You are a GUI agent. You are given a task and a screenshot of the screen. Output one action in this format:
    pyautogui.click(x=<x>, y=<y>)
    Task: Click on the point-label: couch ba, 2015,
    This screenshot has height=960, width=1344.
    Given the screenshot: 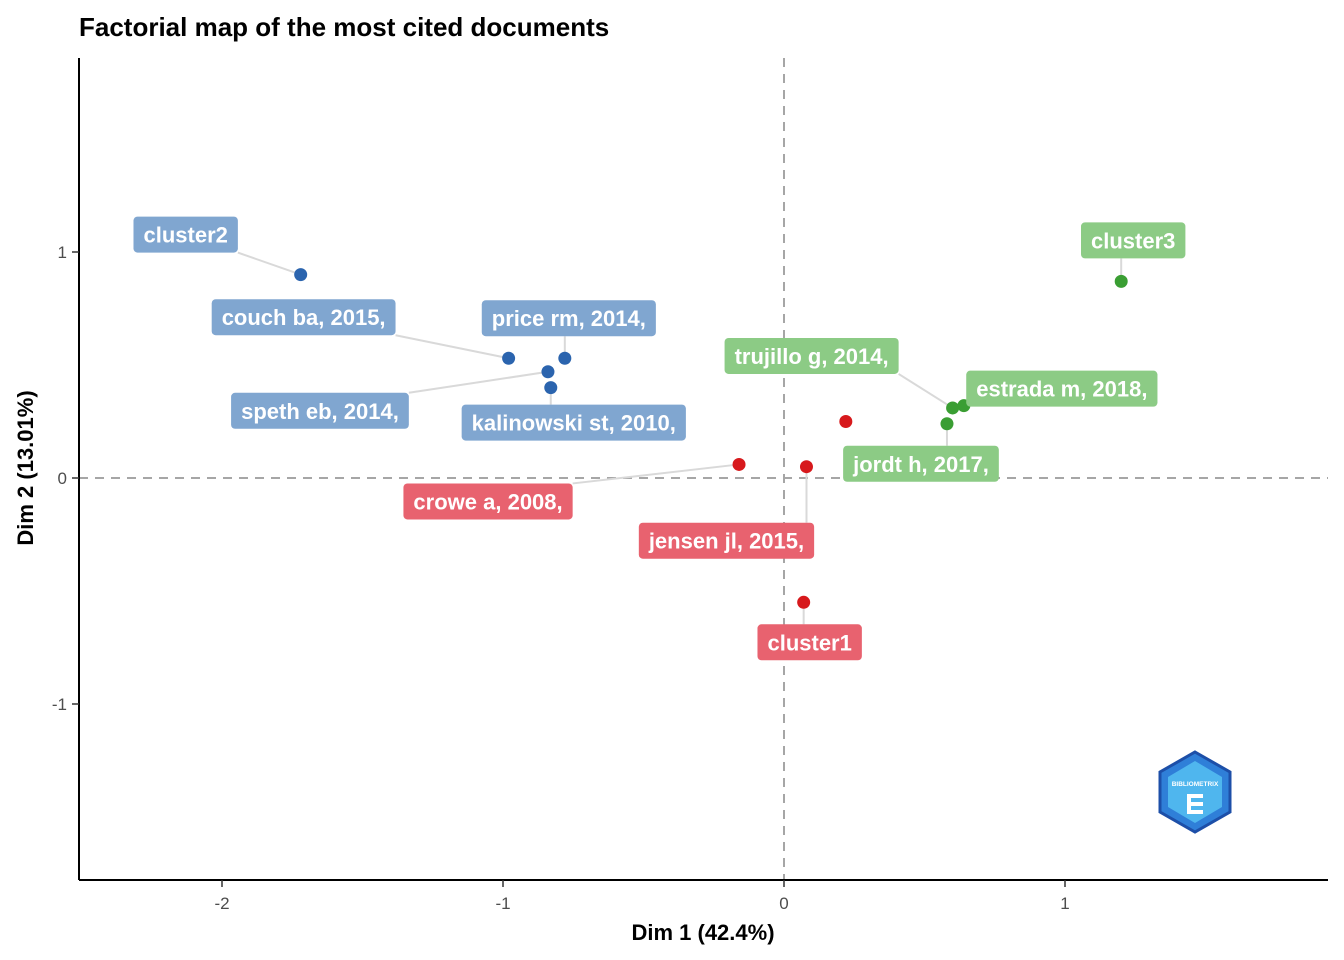 What is the action you would take?
    pyautogui.click(x=304, y=317)
    